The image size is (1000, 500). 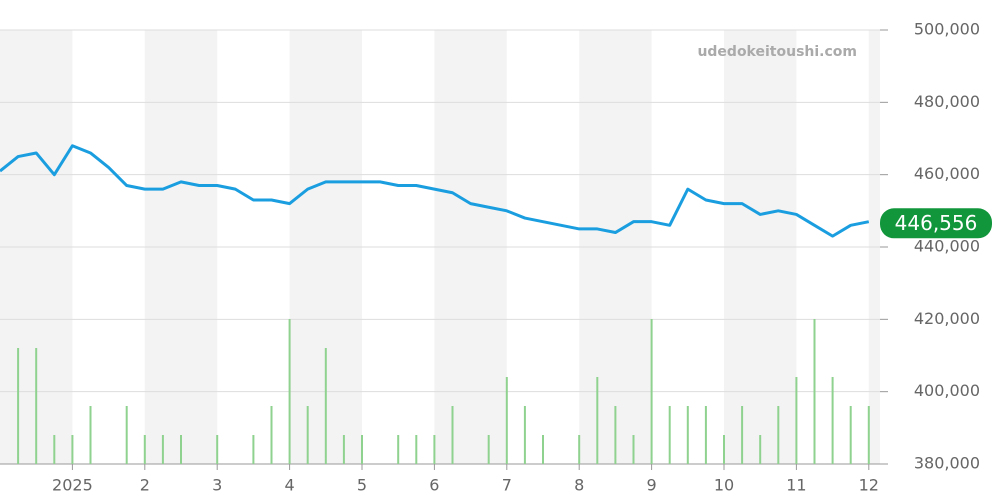 I want to click on y-tick-label: 440,000, so click(x=947, y=246).